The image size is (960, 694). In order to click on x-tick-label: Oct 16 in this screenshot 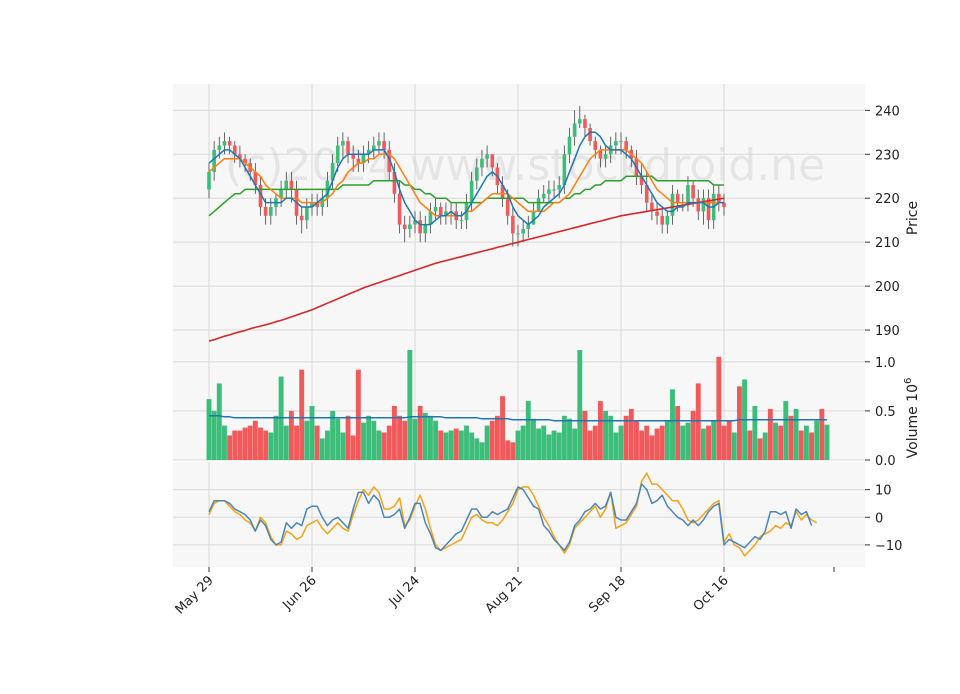, I will do `click(711, 593)`.